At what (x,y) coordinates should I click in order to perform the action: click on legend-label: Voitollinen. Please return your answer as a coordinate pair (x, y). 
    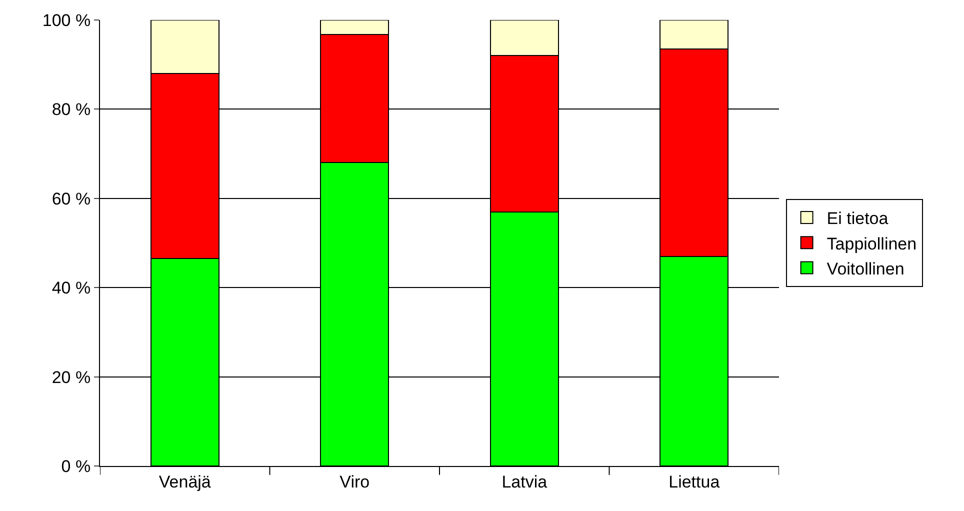
    Looking at the image, I should click on (865, 268).